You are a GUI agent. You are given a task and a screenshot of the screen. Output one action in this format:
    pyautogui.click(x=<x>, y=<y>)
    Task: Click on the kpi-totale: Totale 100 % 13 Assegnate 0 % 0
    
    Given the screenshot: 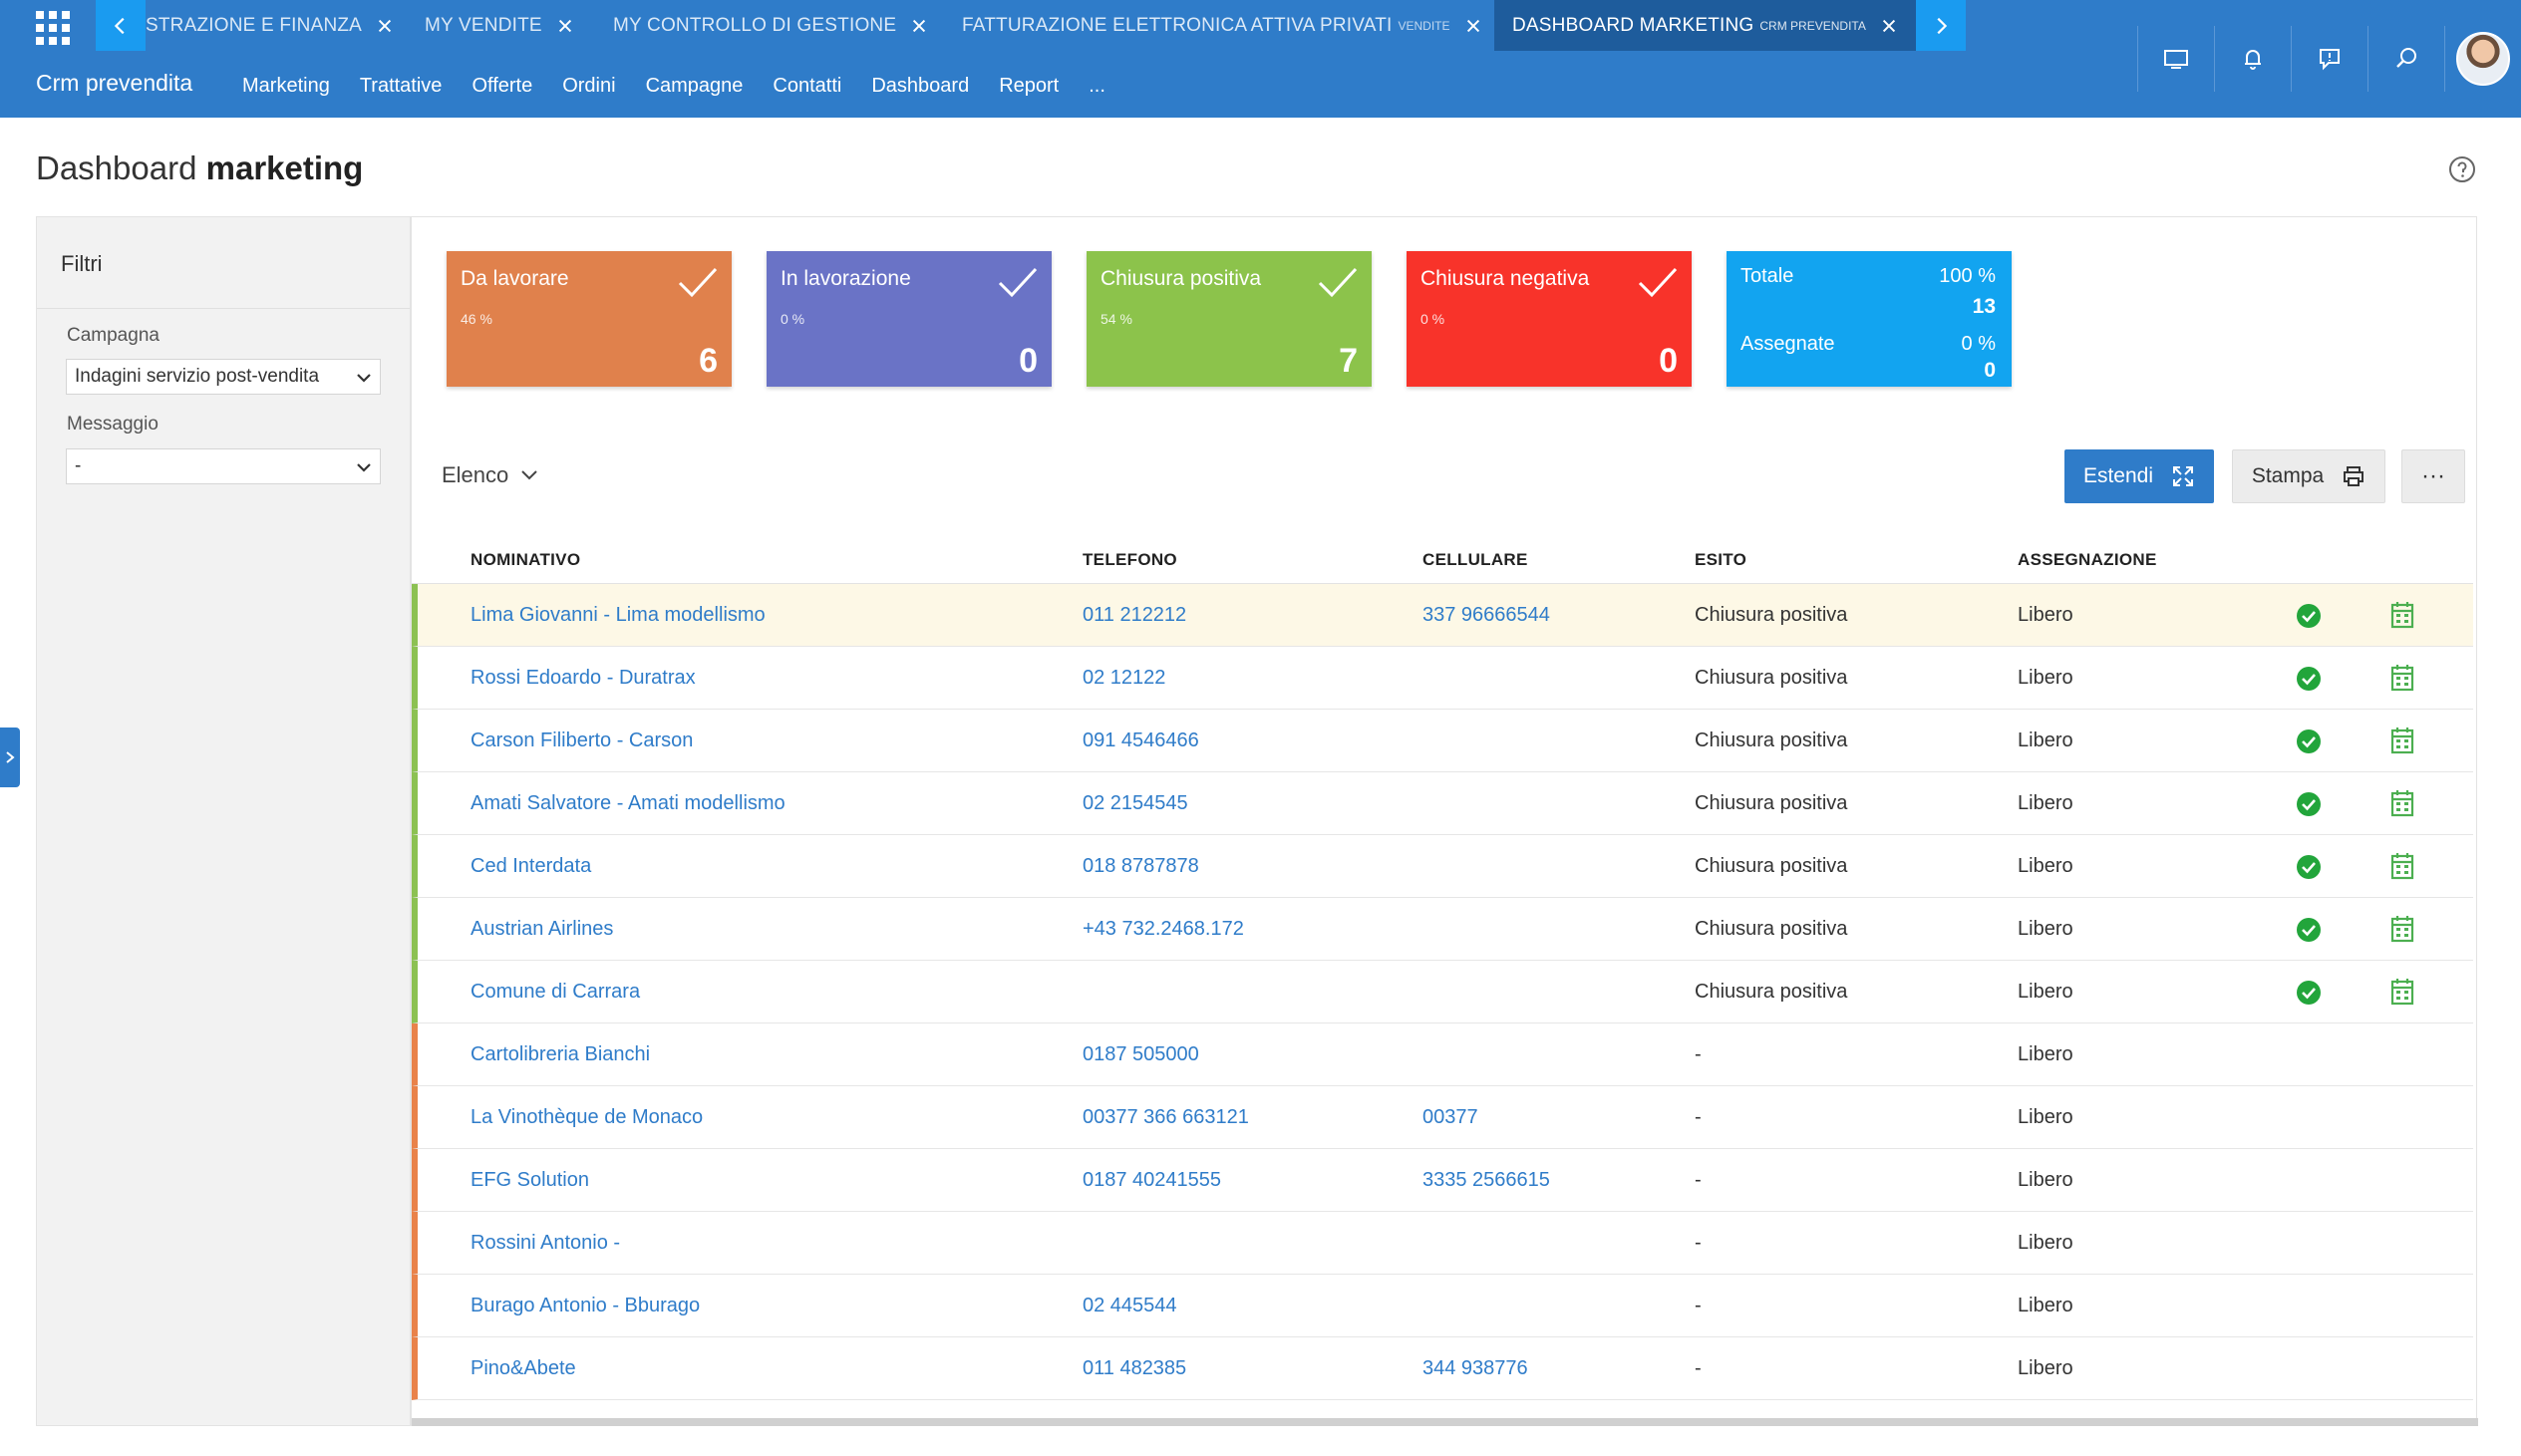 What is the action you would take?
    pyautogui.click(x=1869, y=319)
    